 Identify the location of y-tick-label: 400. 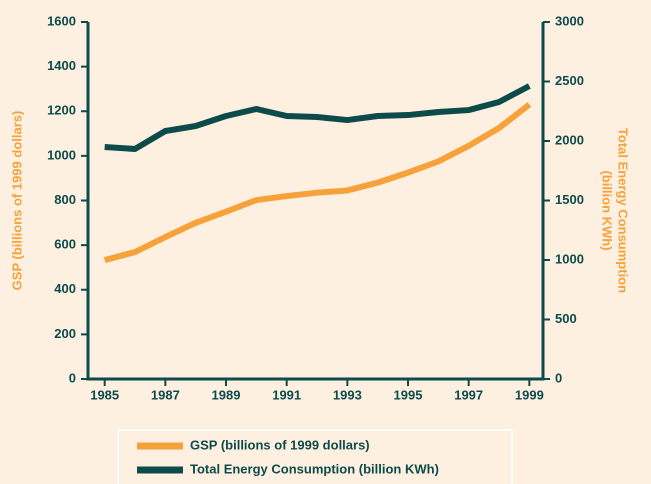
(65, 288).